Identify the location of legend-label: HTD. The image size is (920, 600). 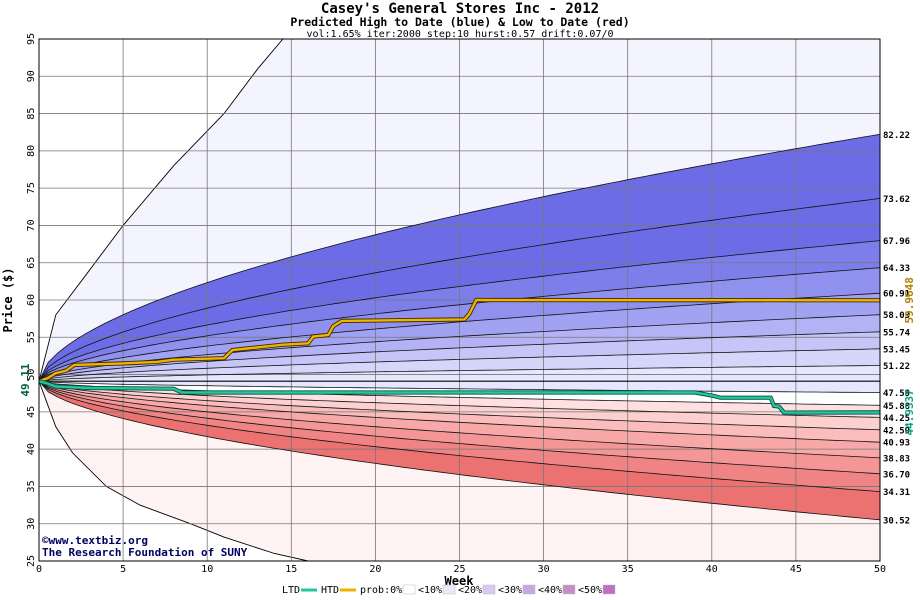
(330, 590).